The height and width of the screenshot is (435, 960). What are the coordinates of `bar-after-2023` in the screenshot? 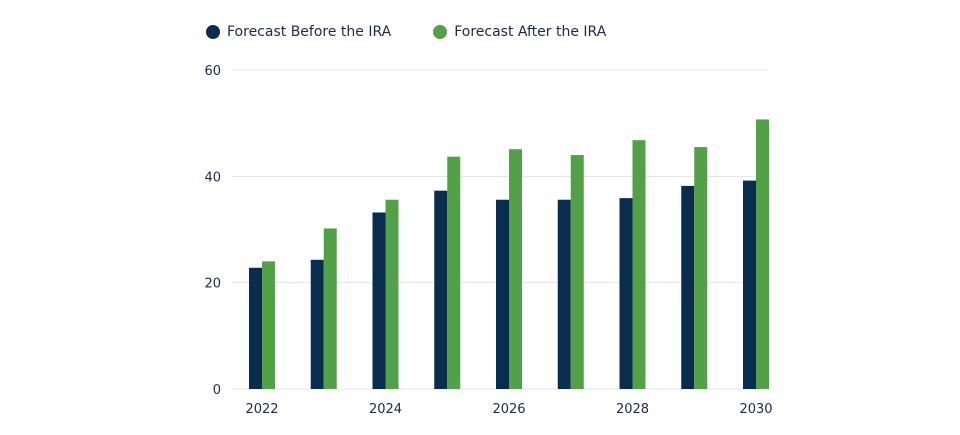 It's located at (330, 308).